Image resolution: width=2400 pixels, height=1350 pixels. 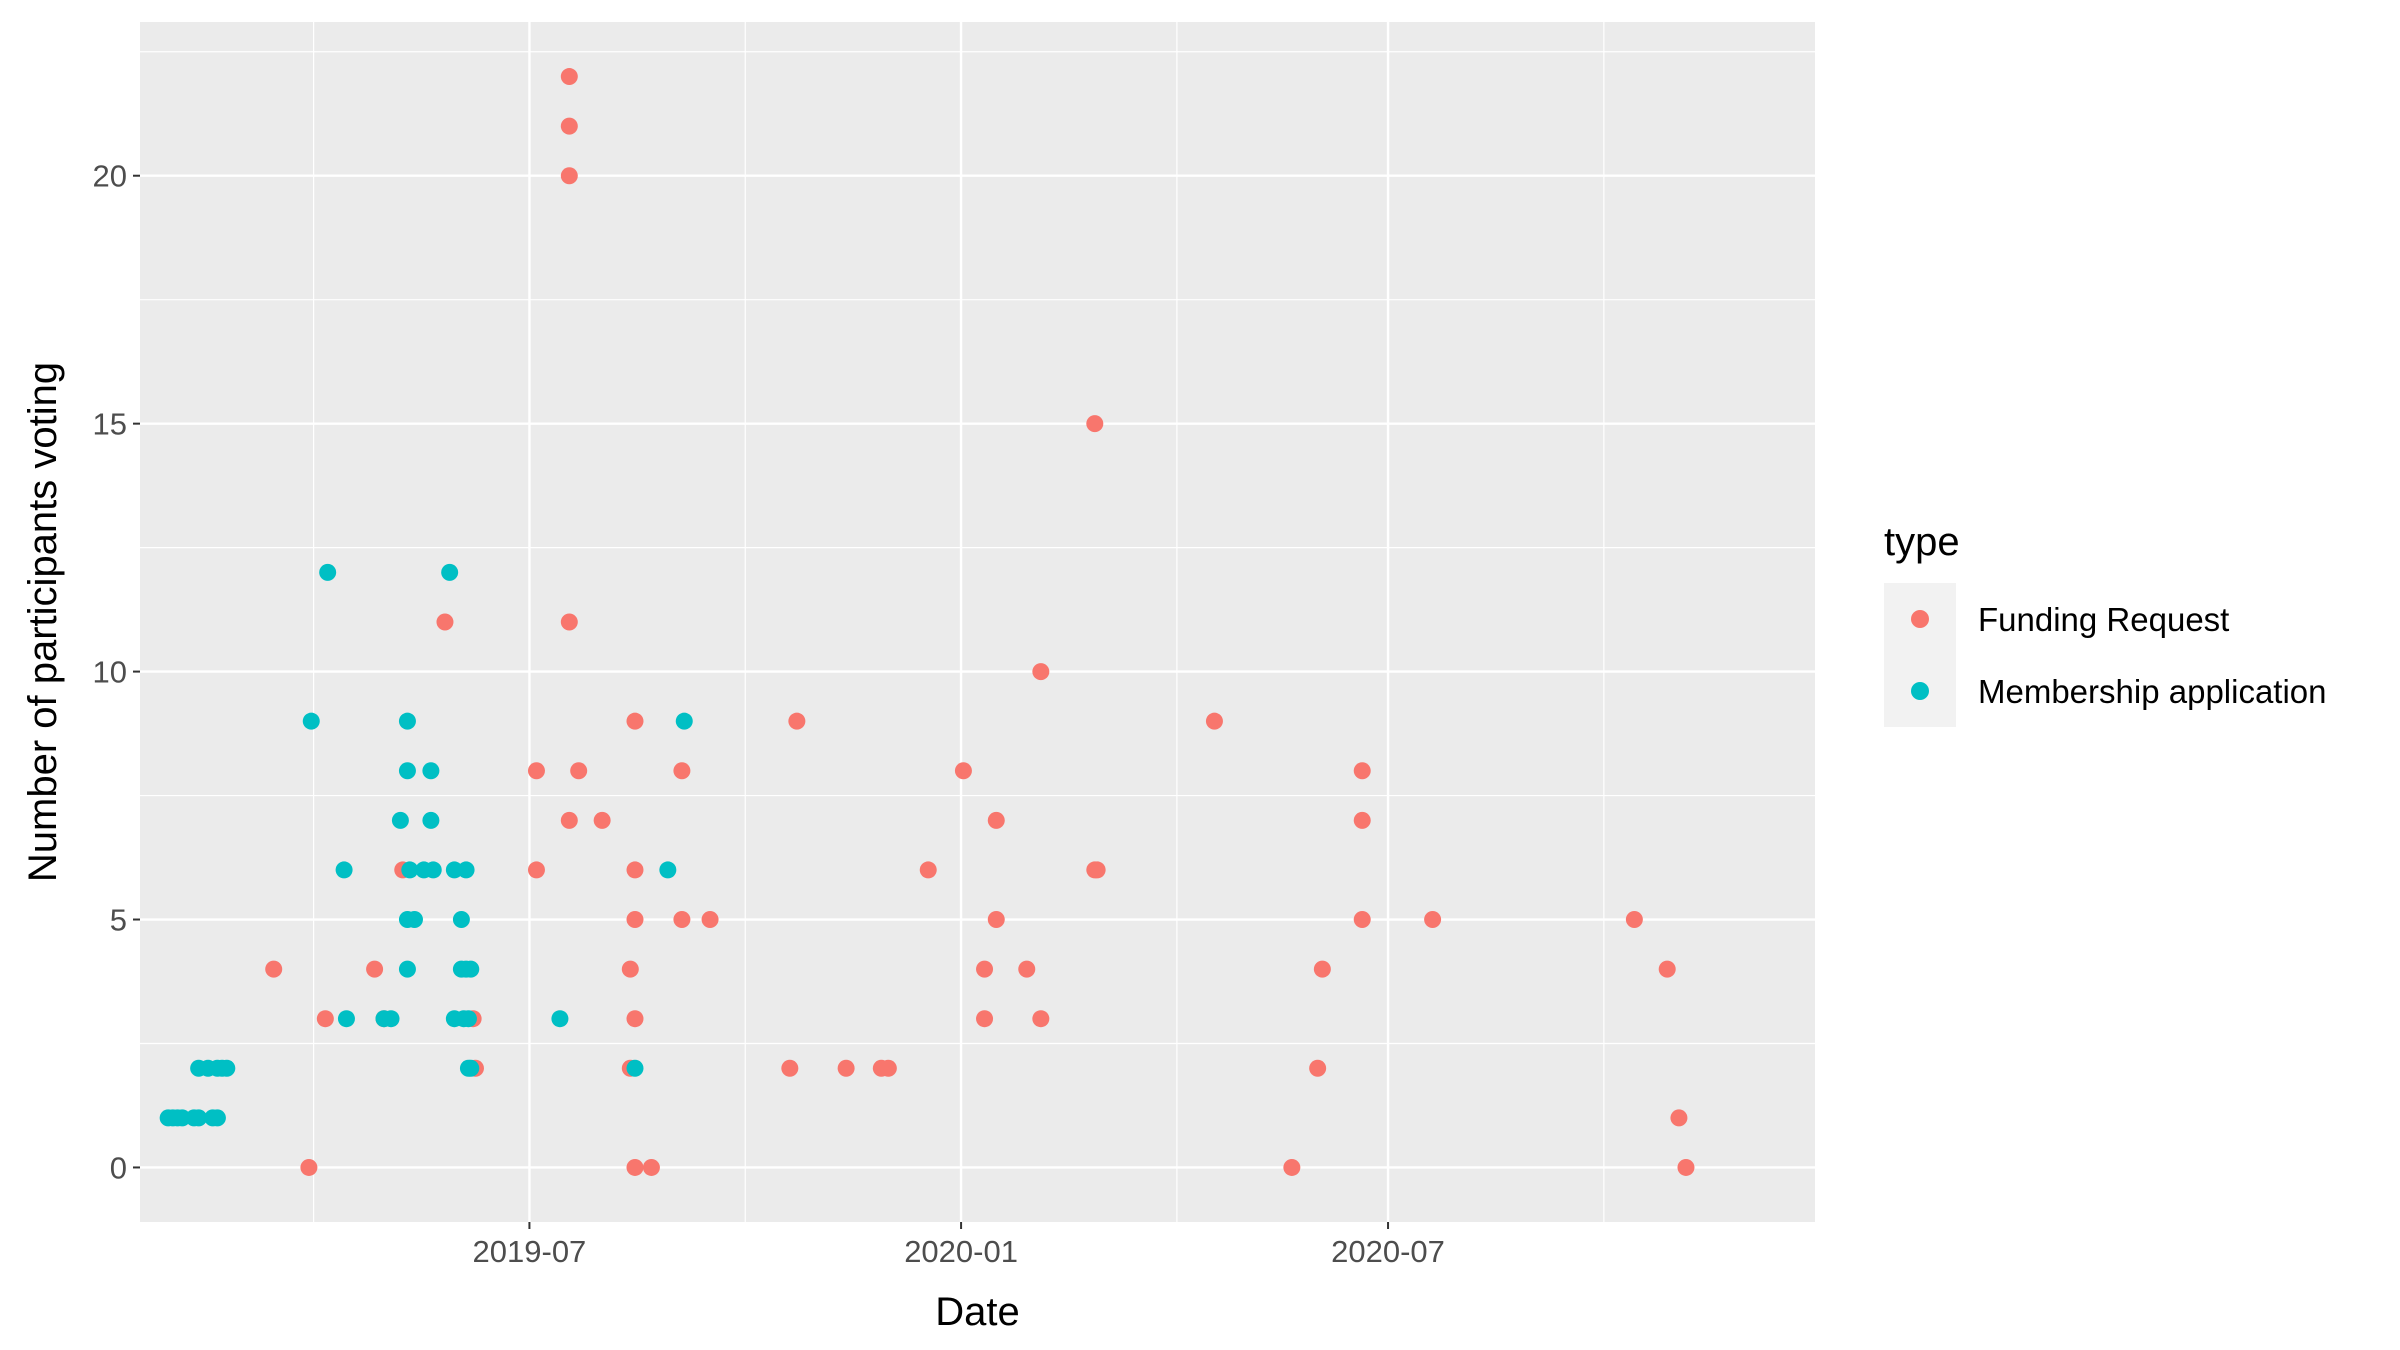 I want to click on x-tick-label: 2019-07, so click(x=530, y=1251).